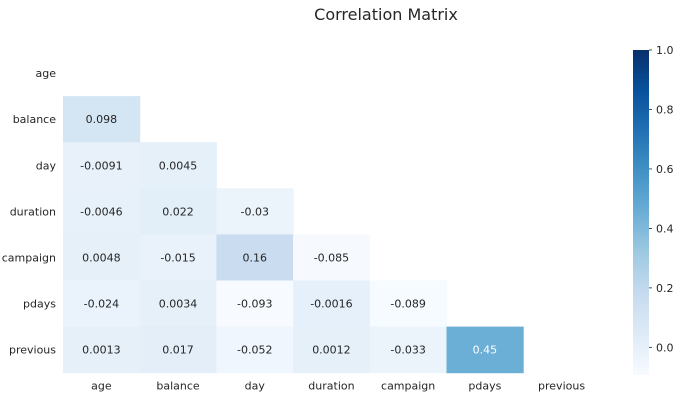 The image size is (678, 400). I want to click on cell-value-label: 0.0034, so click(178, 304).